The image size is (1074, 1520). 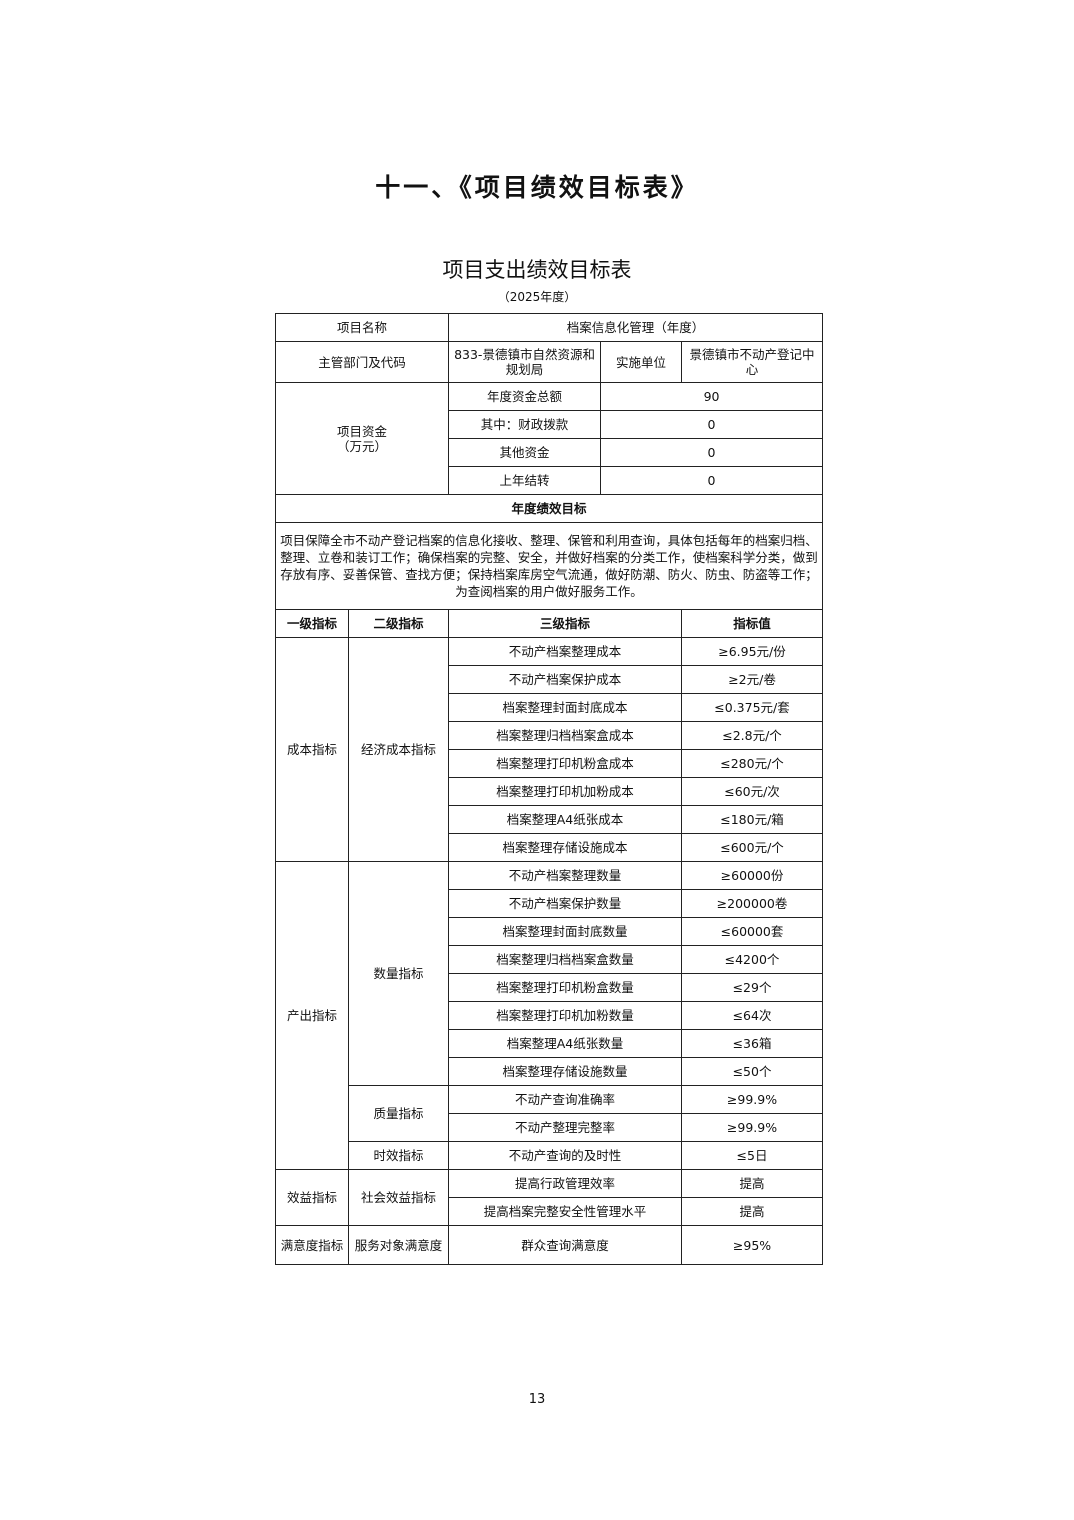 What do you see at coordinates (398, 623) in the screenshot?
I see `header-level2: 二级指标` at bounding box center [398, 623].